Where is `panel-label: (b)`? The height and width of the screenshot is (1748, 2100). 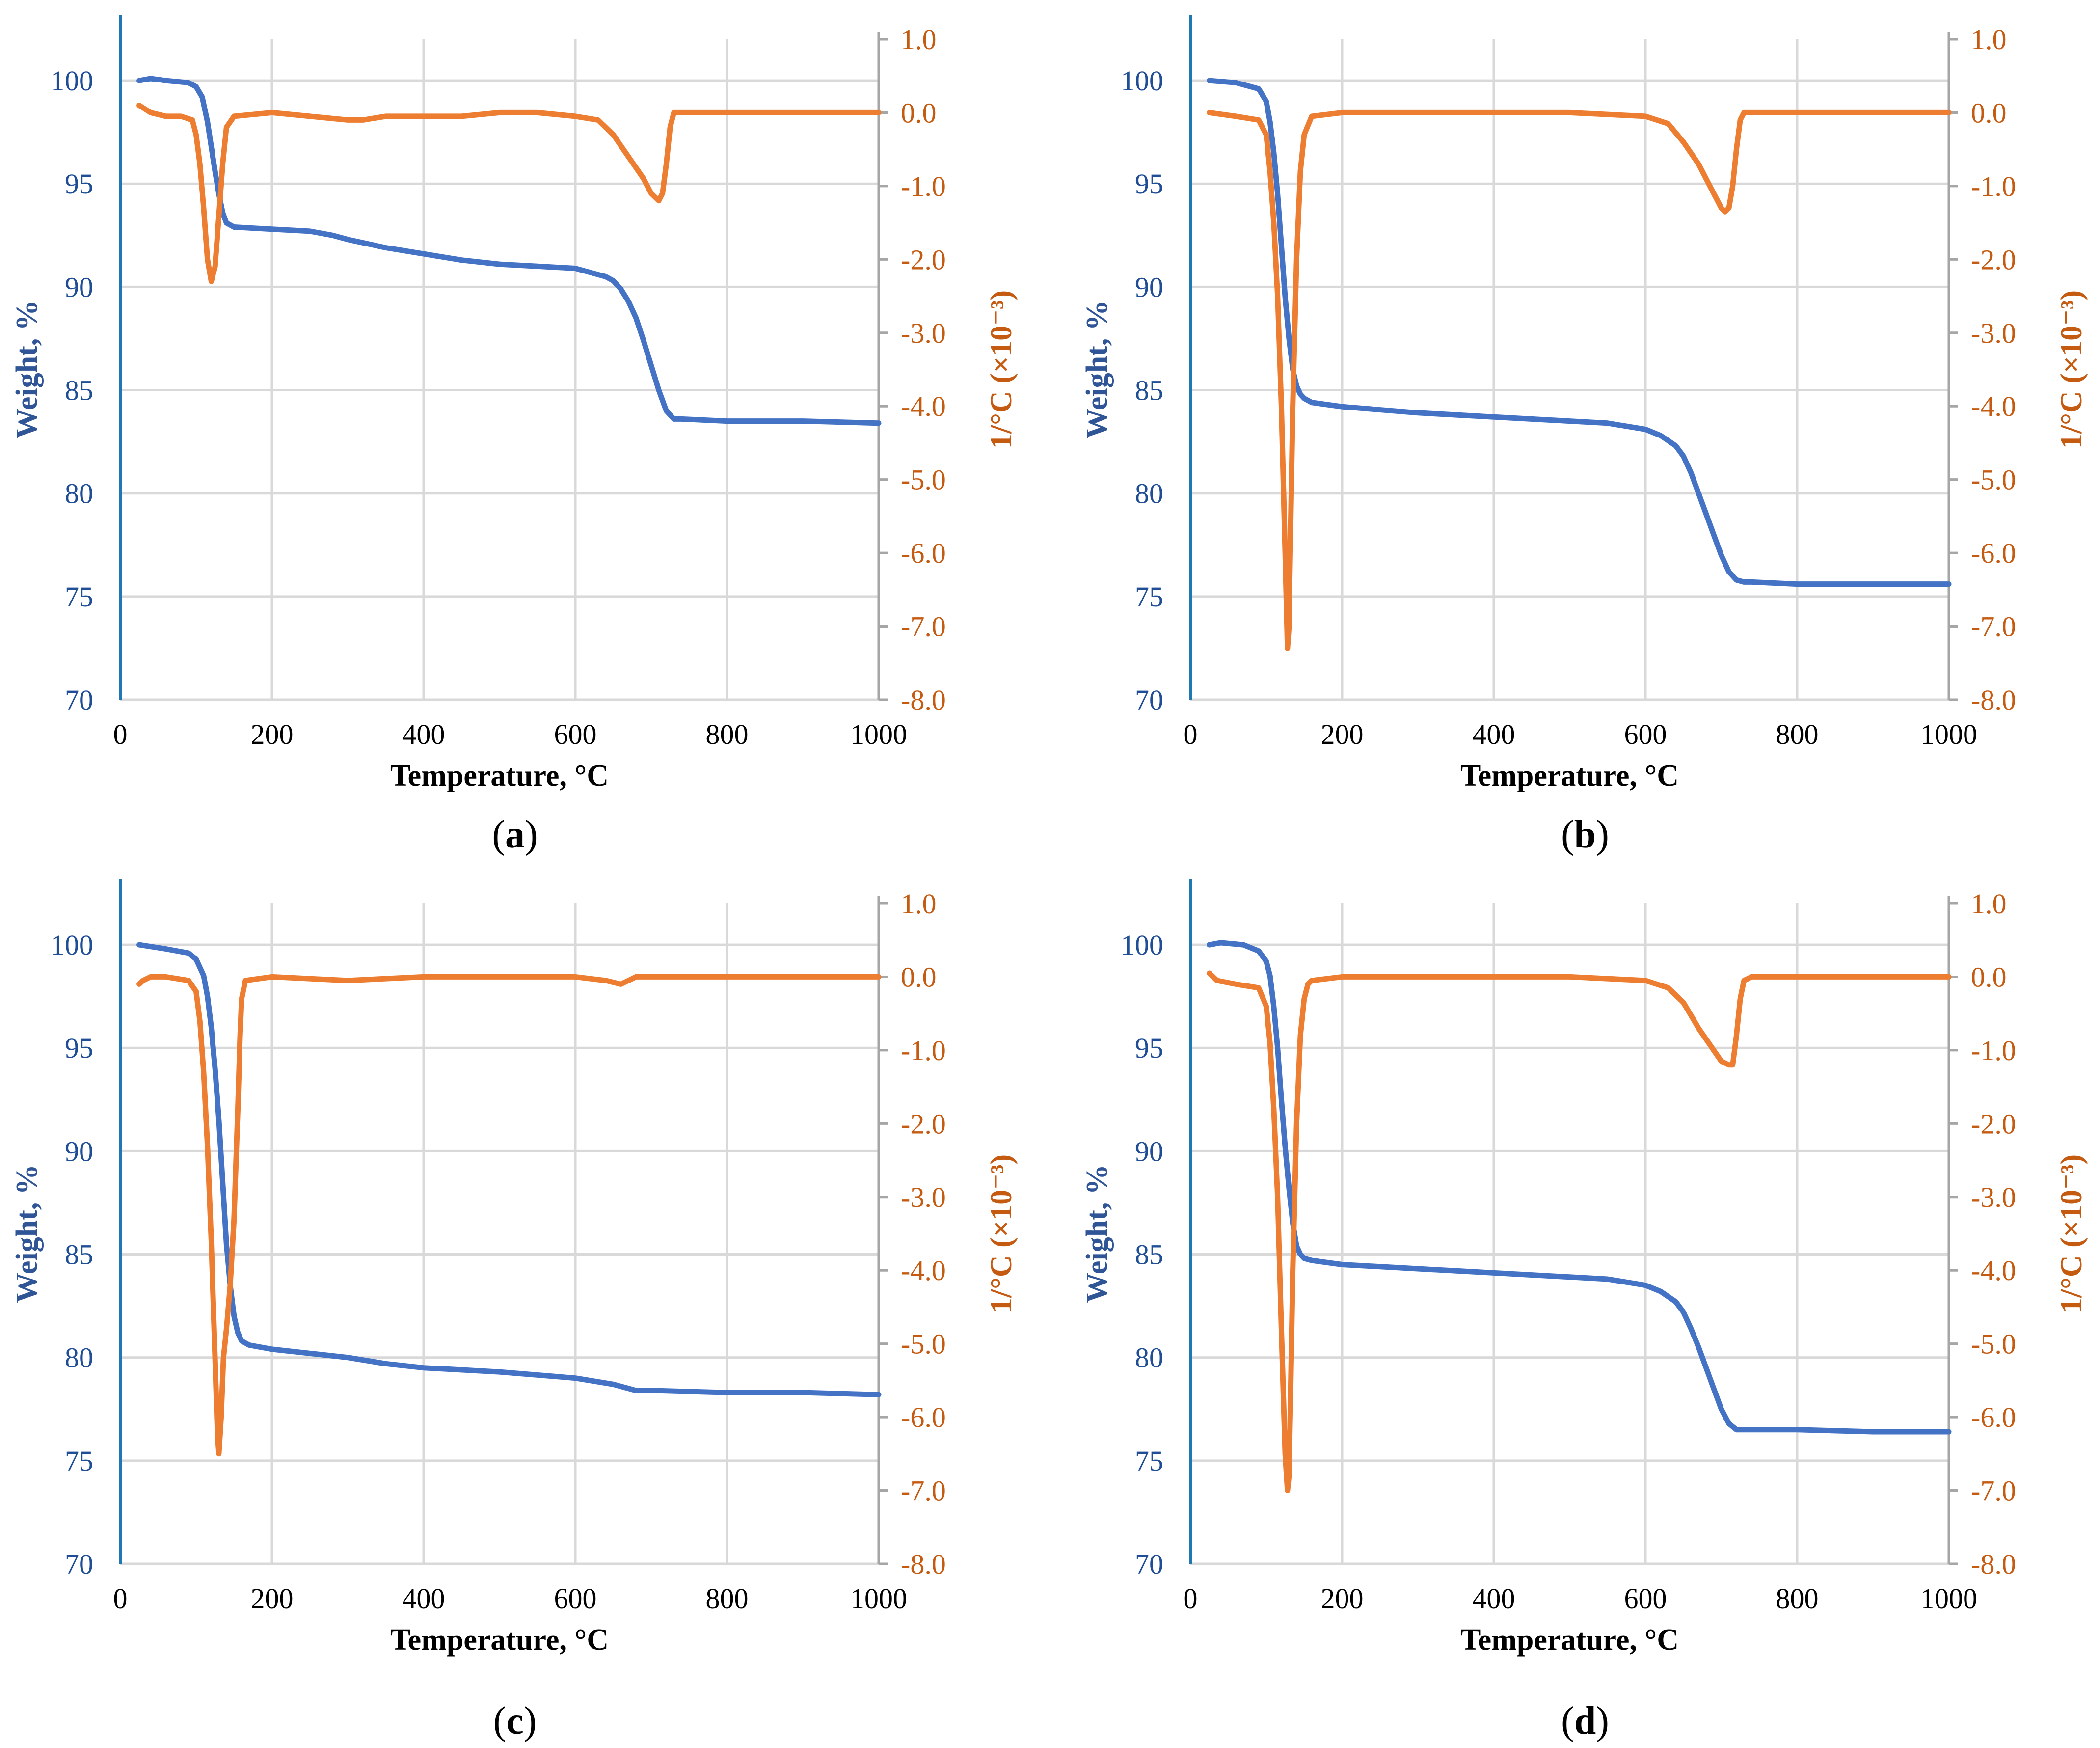
panel-label: (b) is located at coordinates (1585, 834).